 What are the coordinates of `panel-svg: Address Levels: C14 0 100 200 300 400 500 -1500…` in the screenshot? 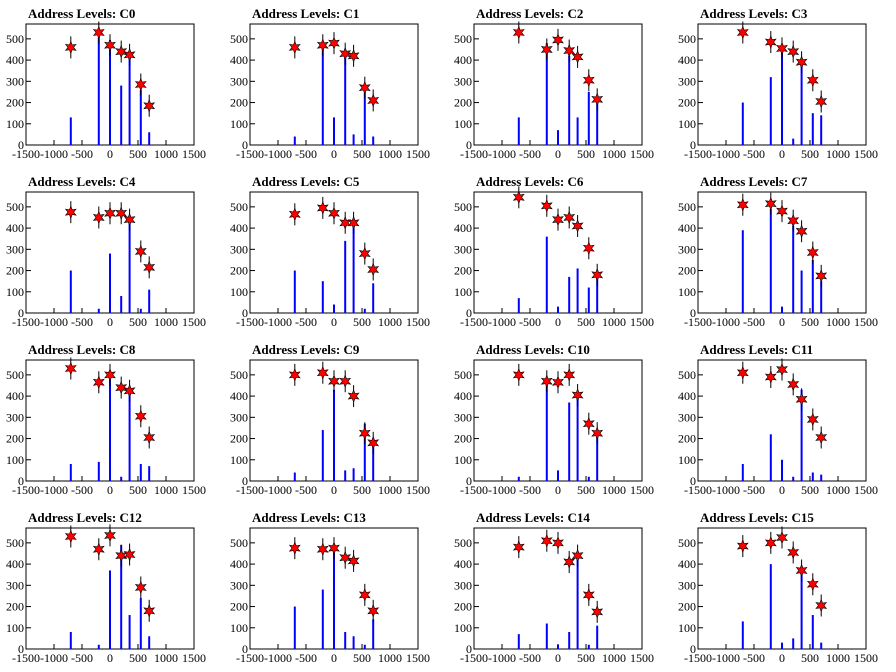 It's located at (554, 587).